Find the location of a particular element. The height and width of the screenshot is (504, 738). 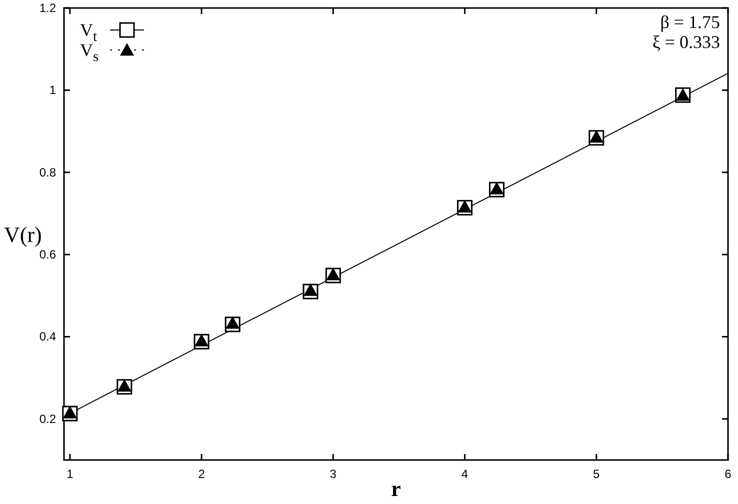

x-tick-label: 5 is located at coordinates (596, 474).